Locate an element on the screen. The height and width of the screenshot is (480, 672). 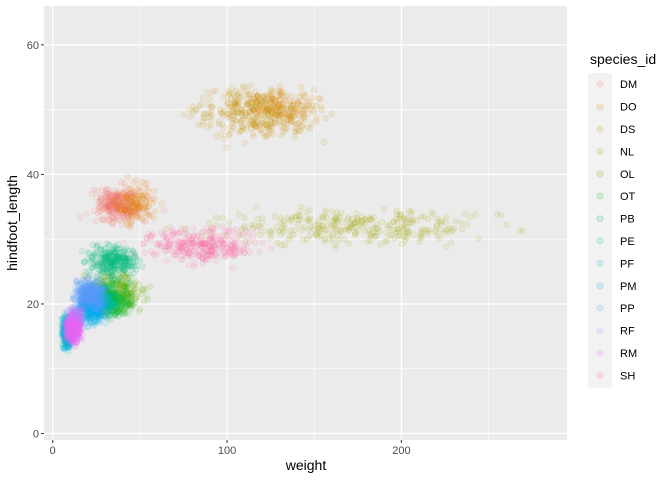
point-PE is located at coordinates (111, 280).